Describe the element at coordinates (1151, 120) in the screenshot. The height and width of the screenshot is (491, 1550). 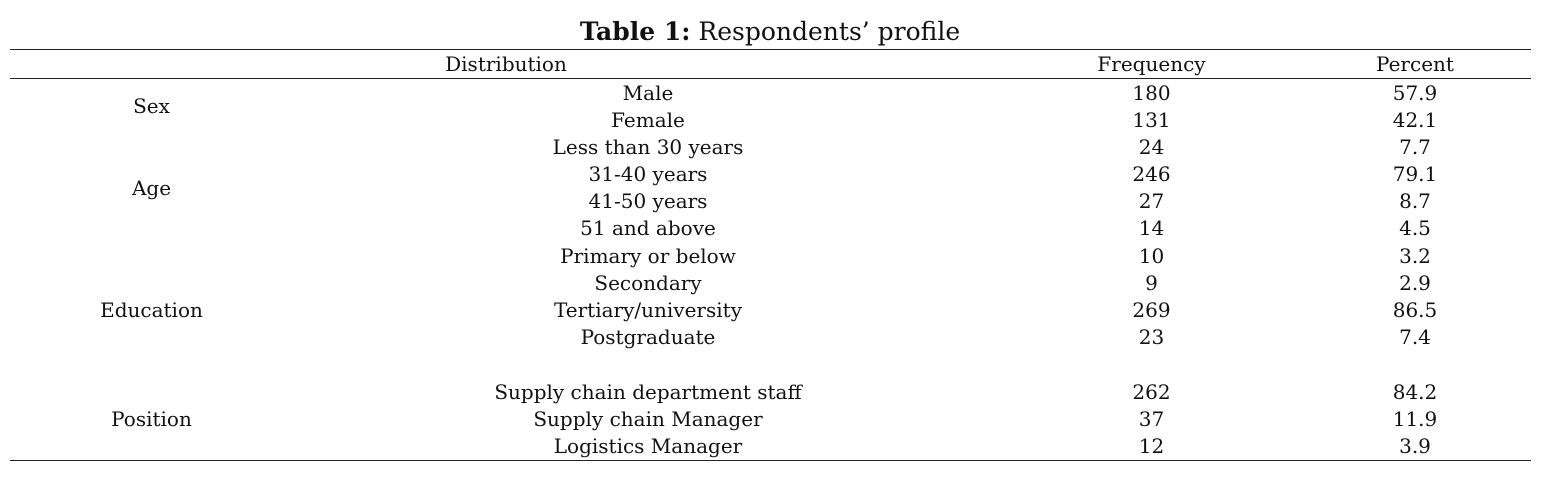
I see `row-frequency: 131` at that location.